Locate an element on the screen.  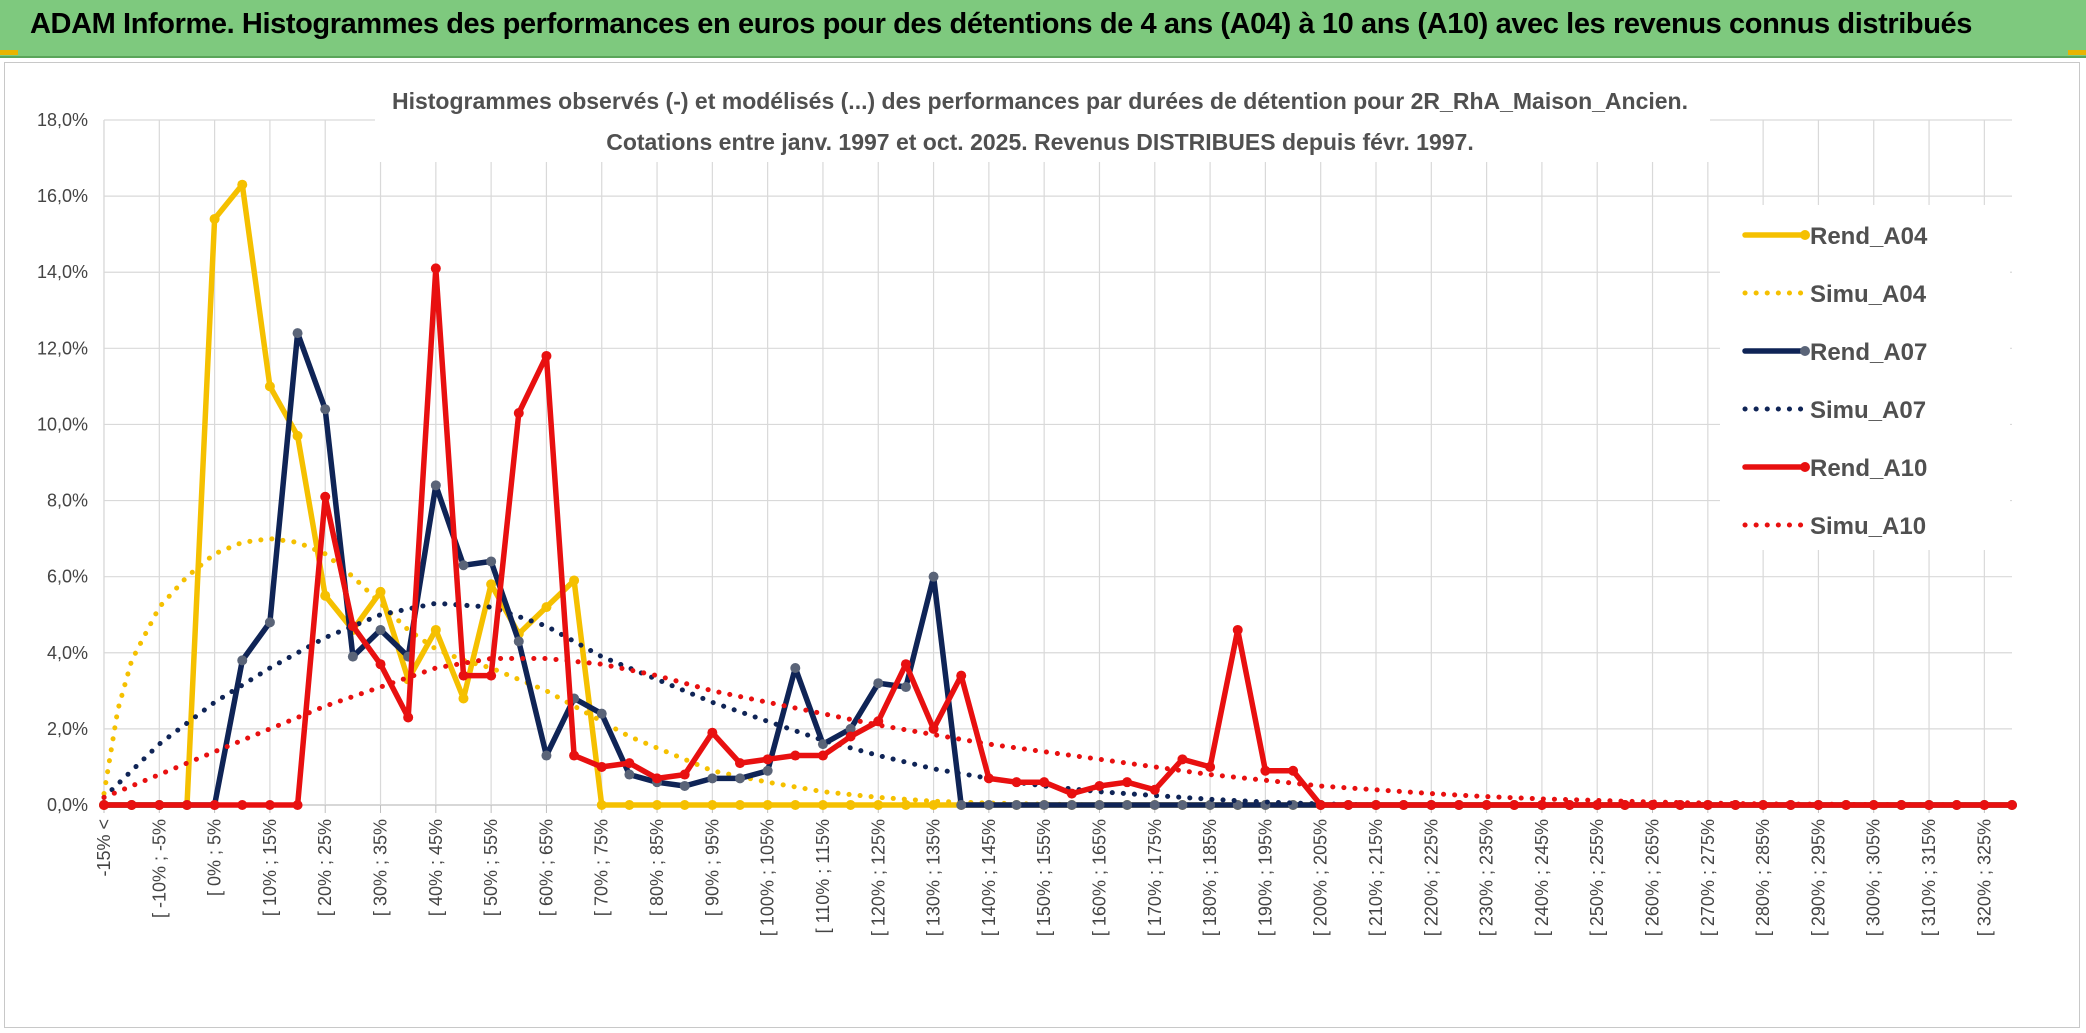
legend-marker-rend-a10 is located at coordinates (1805, 467).